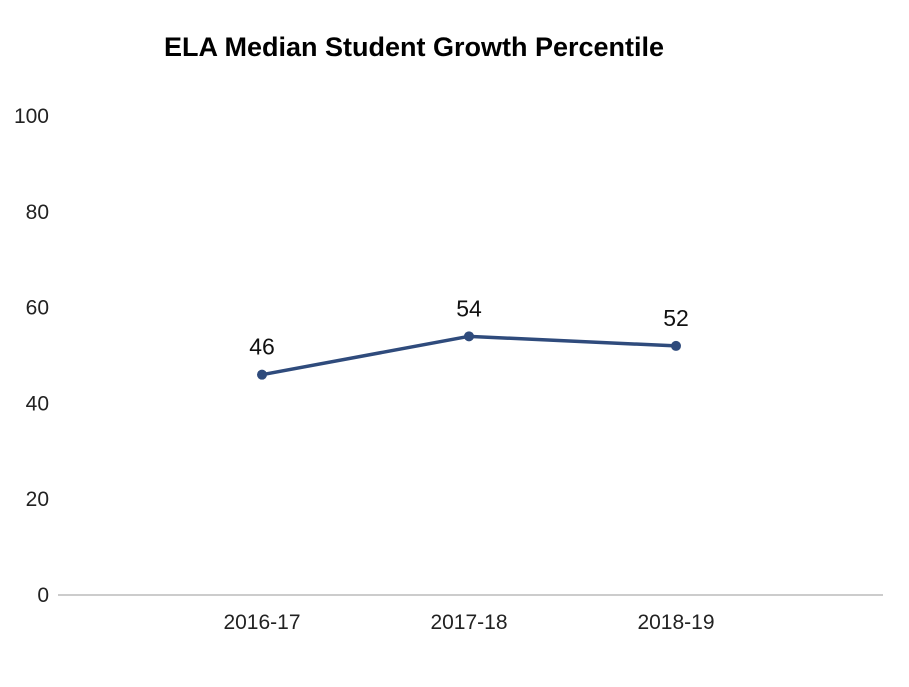 The height and width of the screenshot is (687, 909). Describe the element at coordinates (261, 622) in the screenshot. I see `x-tick-label: 2016-17` at that location.